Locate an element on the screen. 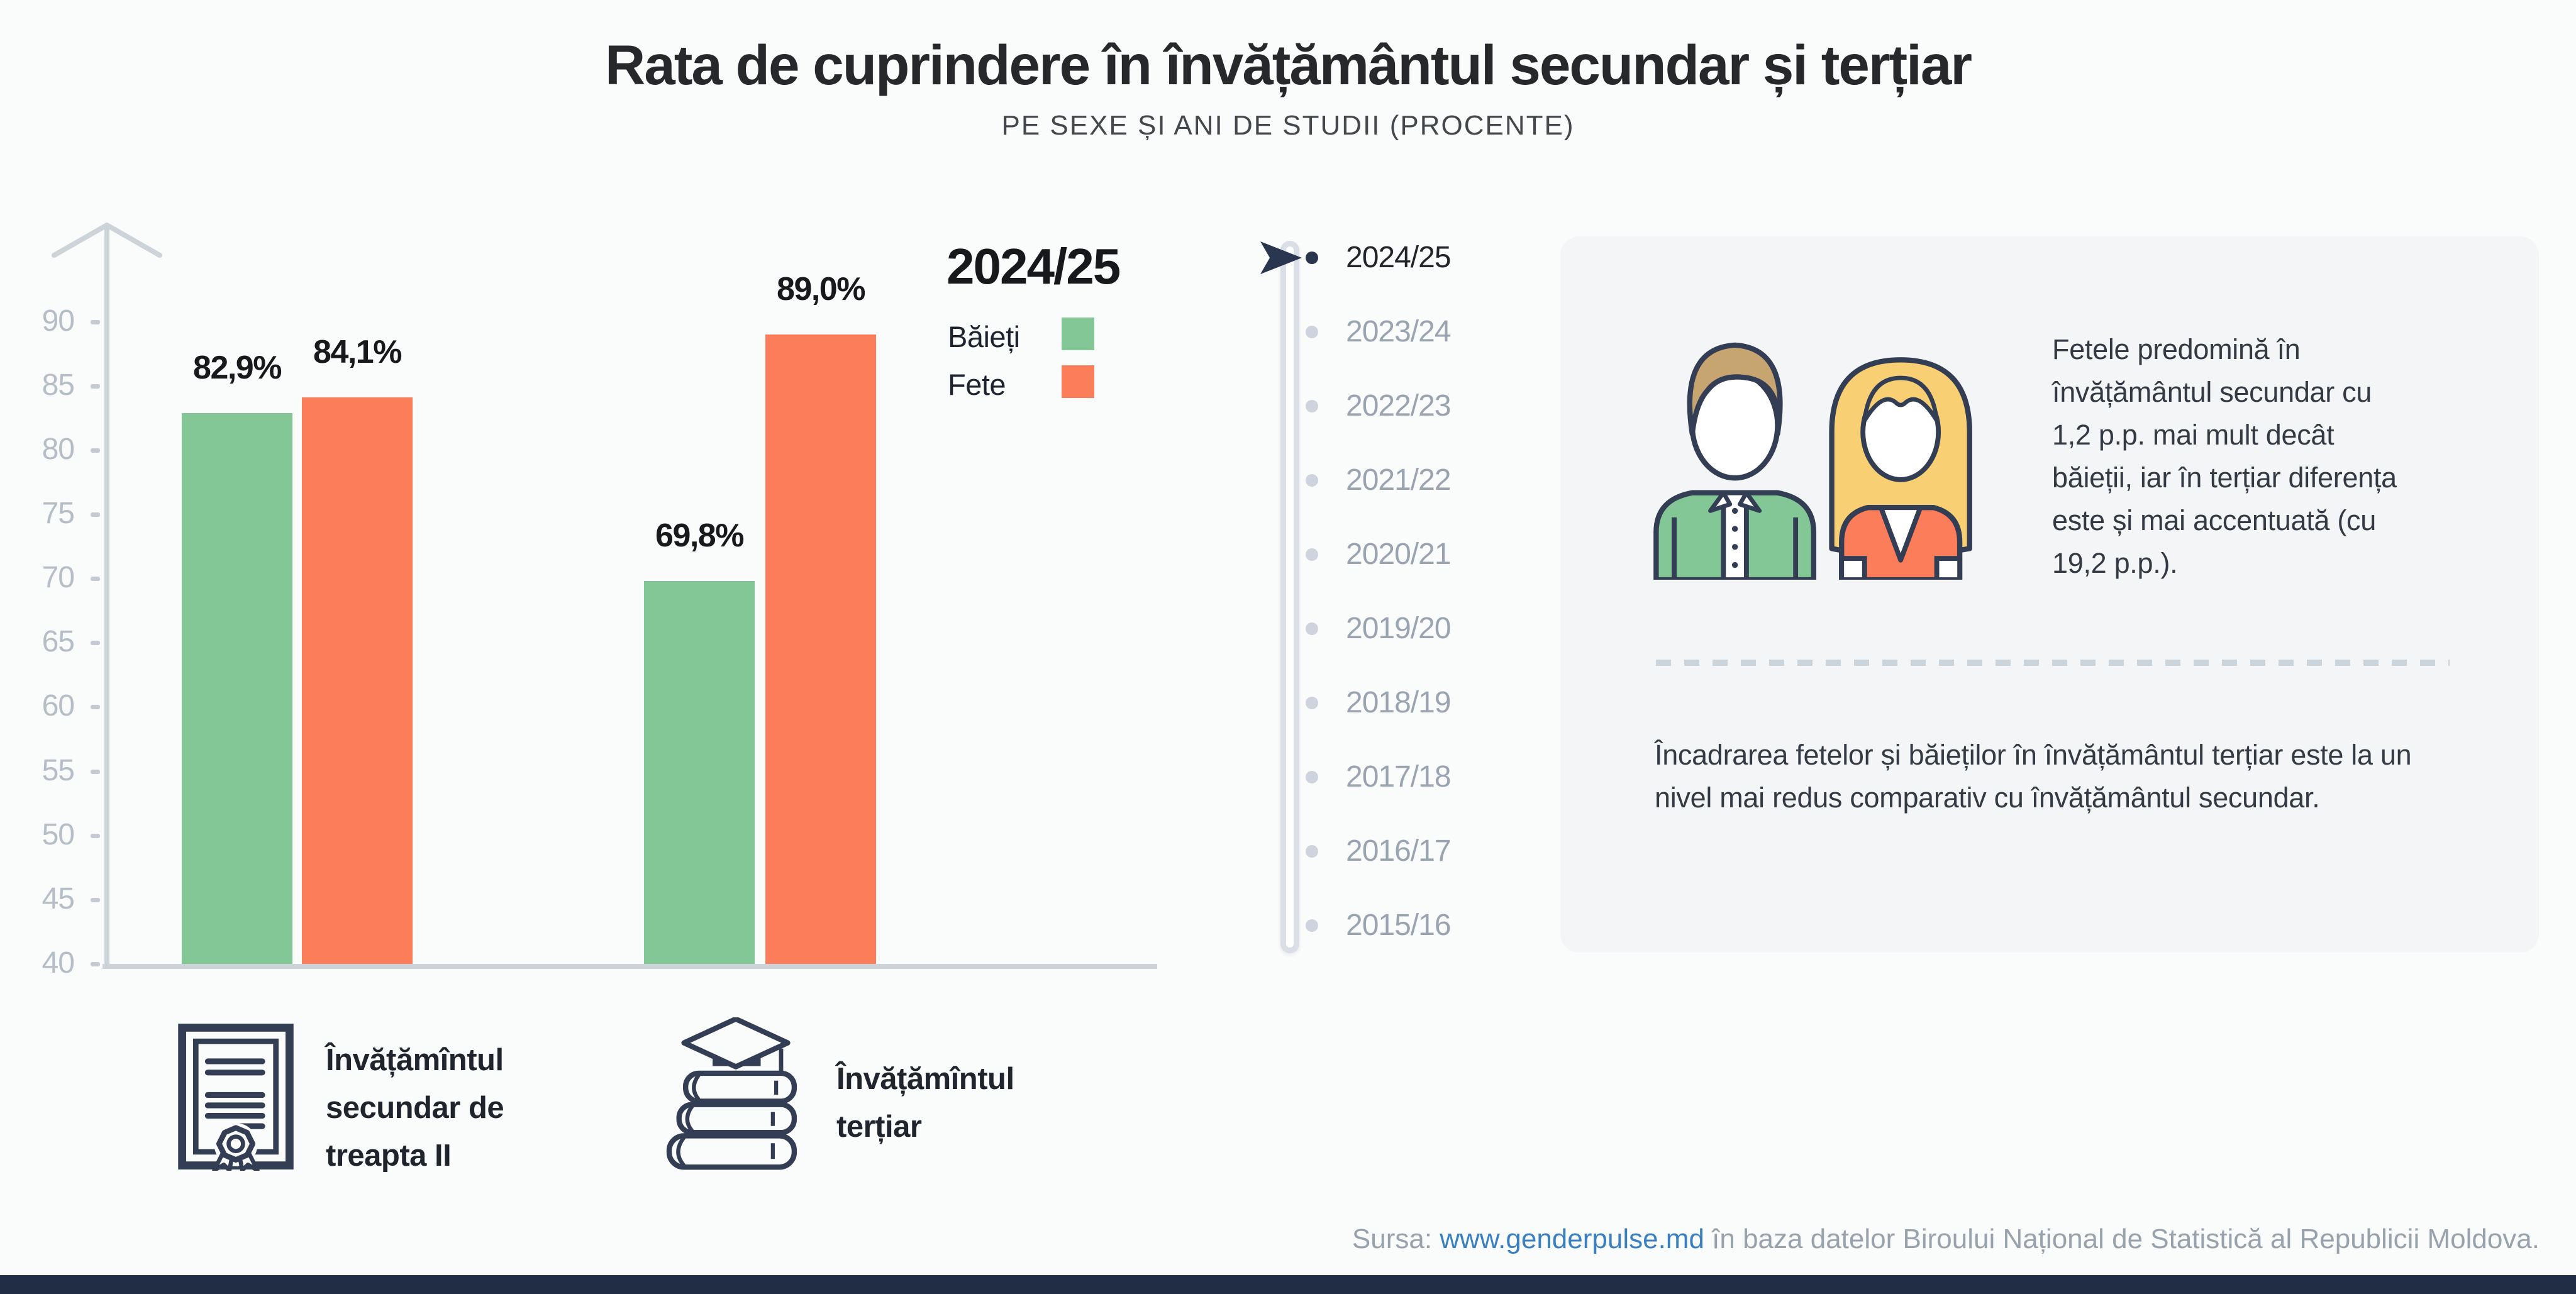 The width and height of the screenshot is (2576, 1294). bar-fete-secundar is located at coordinates (357, 680).